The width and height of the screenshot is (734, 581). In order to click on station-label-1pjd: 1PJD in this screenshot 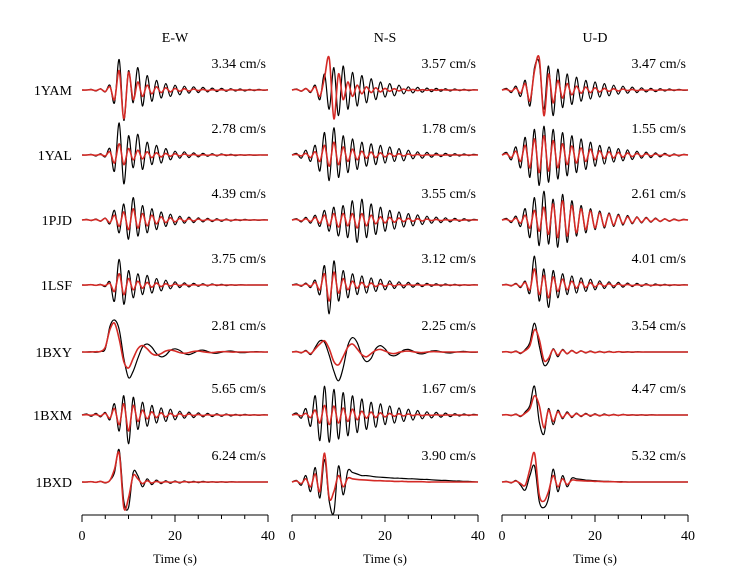, I will do `click(57, 221)`.